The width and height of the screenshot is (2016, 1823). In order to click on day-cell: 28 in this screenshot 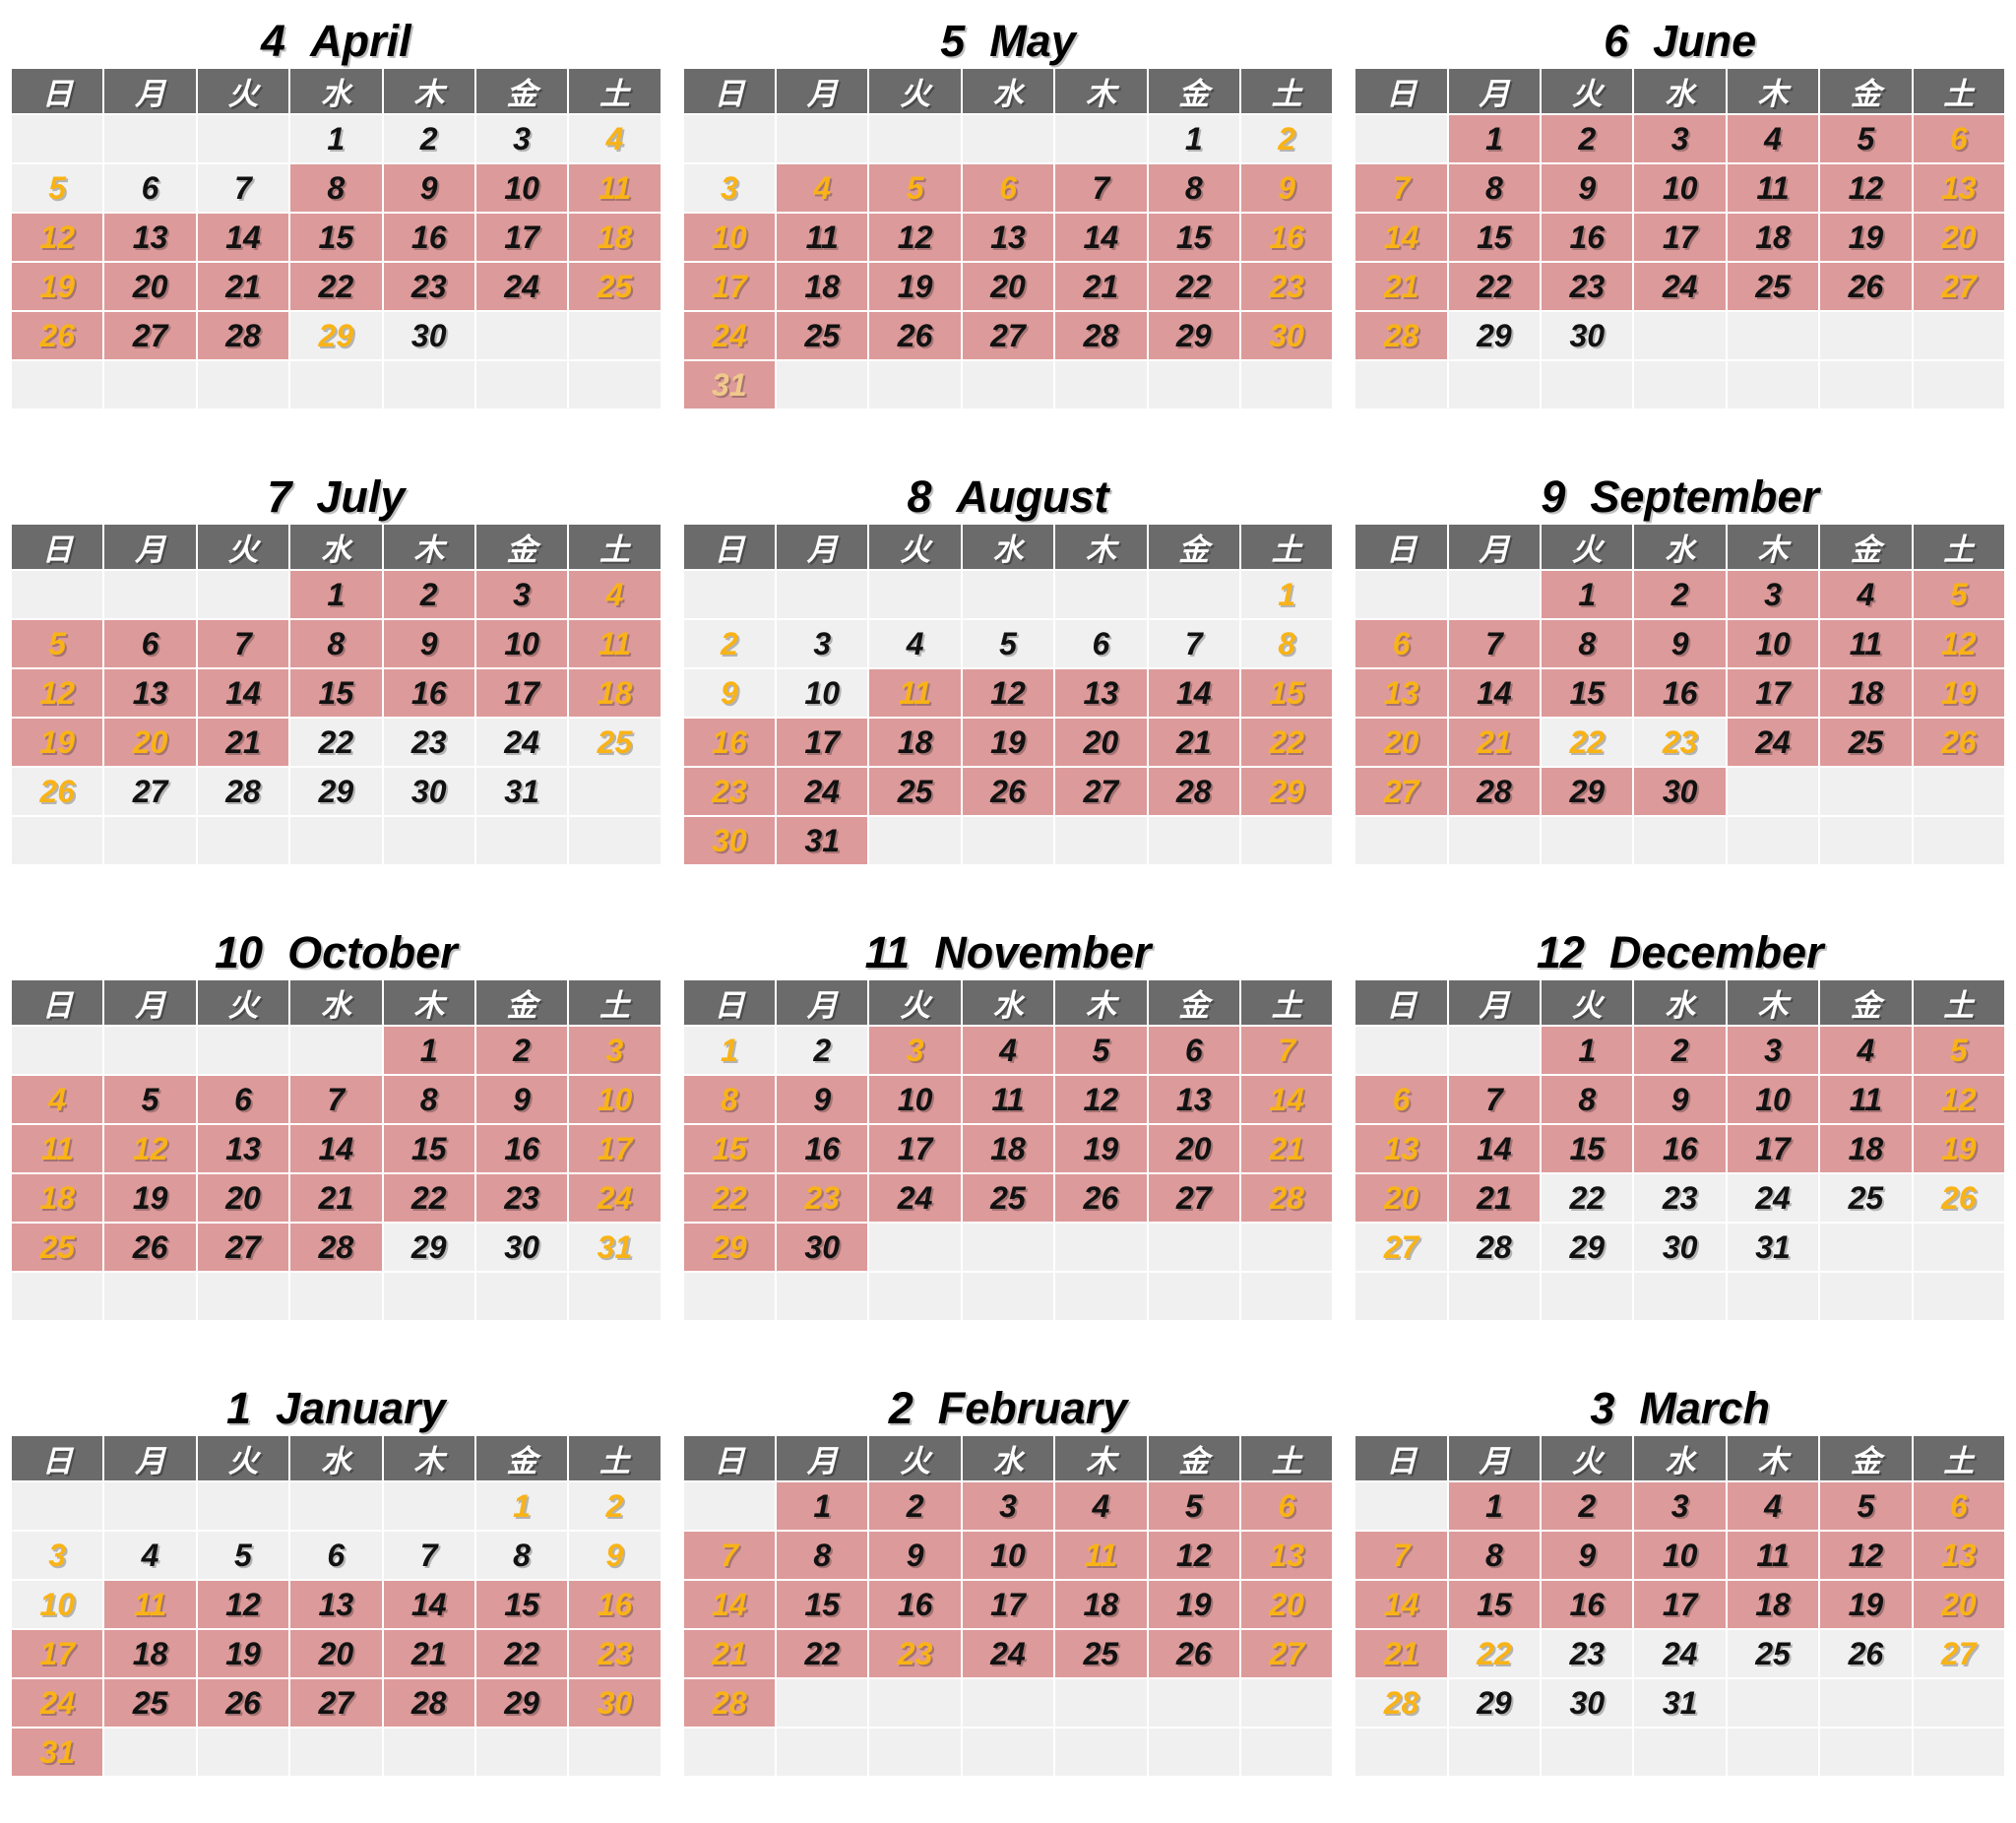, I will do `click(1401, 335)`.